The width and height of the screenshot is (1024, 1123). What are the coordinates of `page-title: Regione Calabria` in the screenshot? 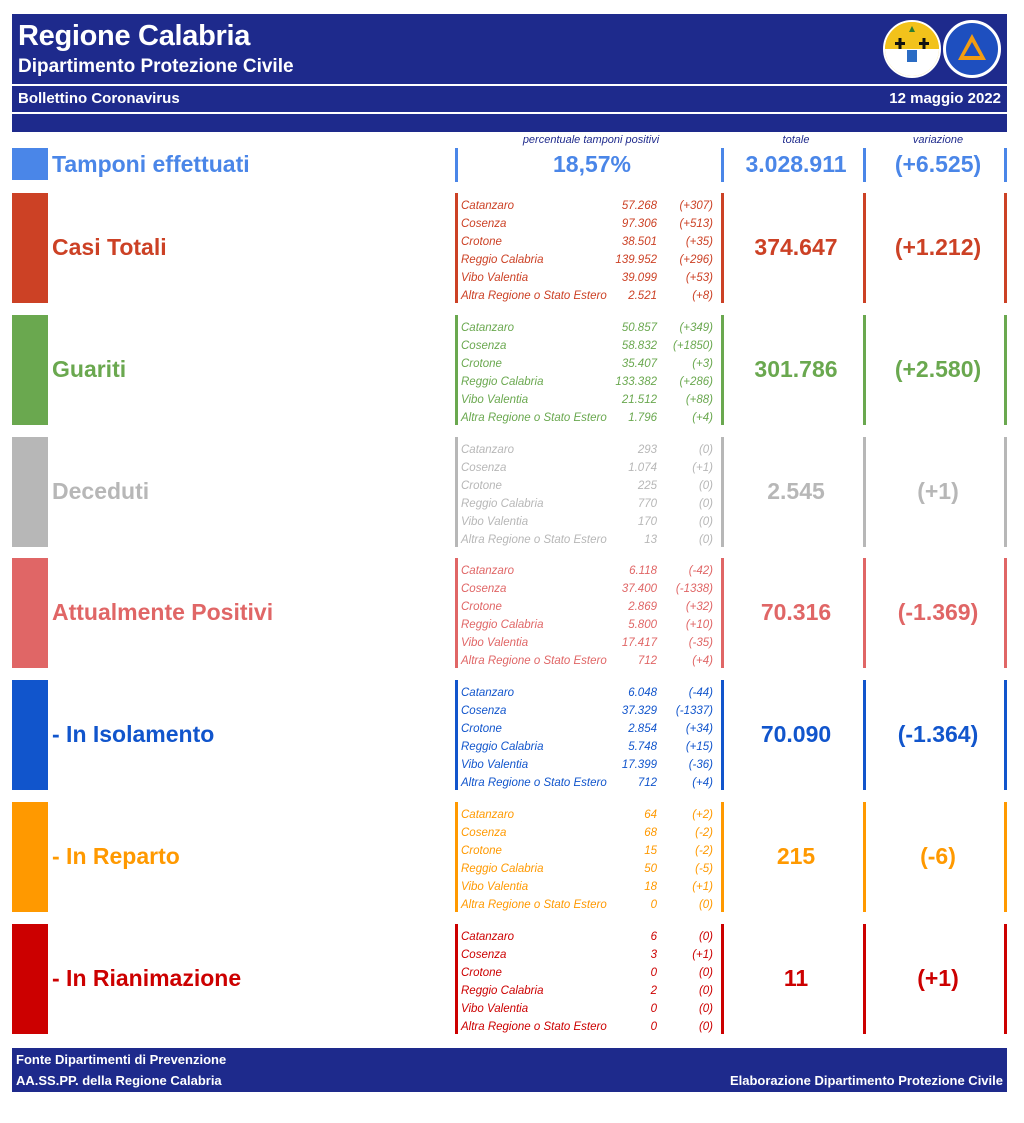 It's located at (134, 36).